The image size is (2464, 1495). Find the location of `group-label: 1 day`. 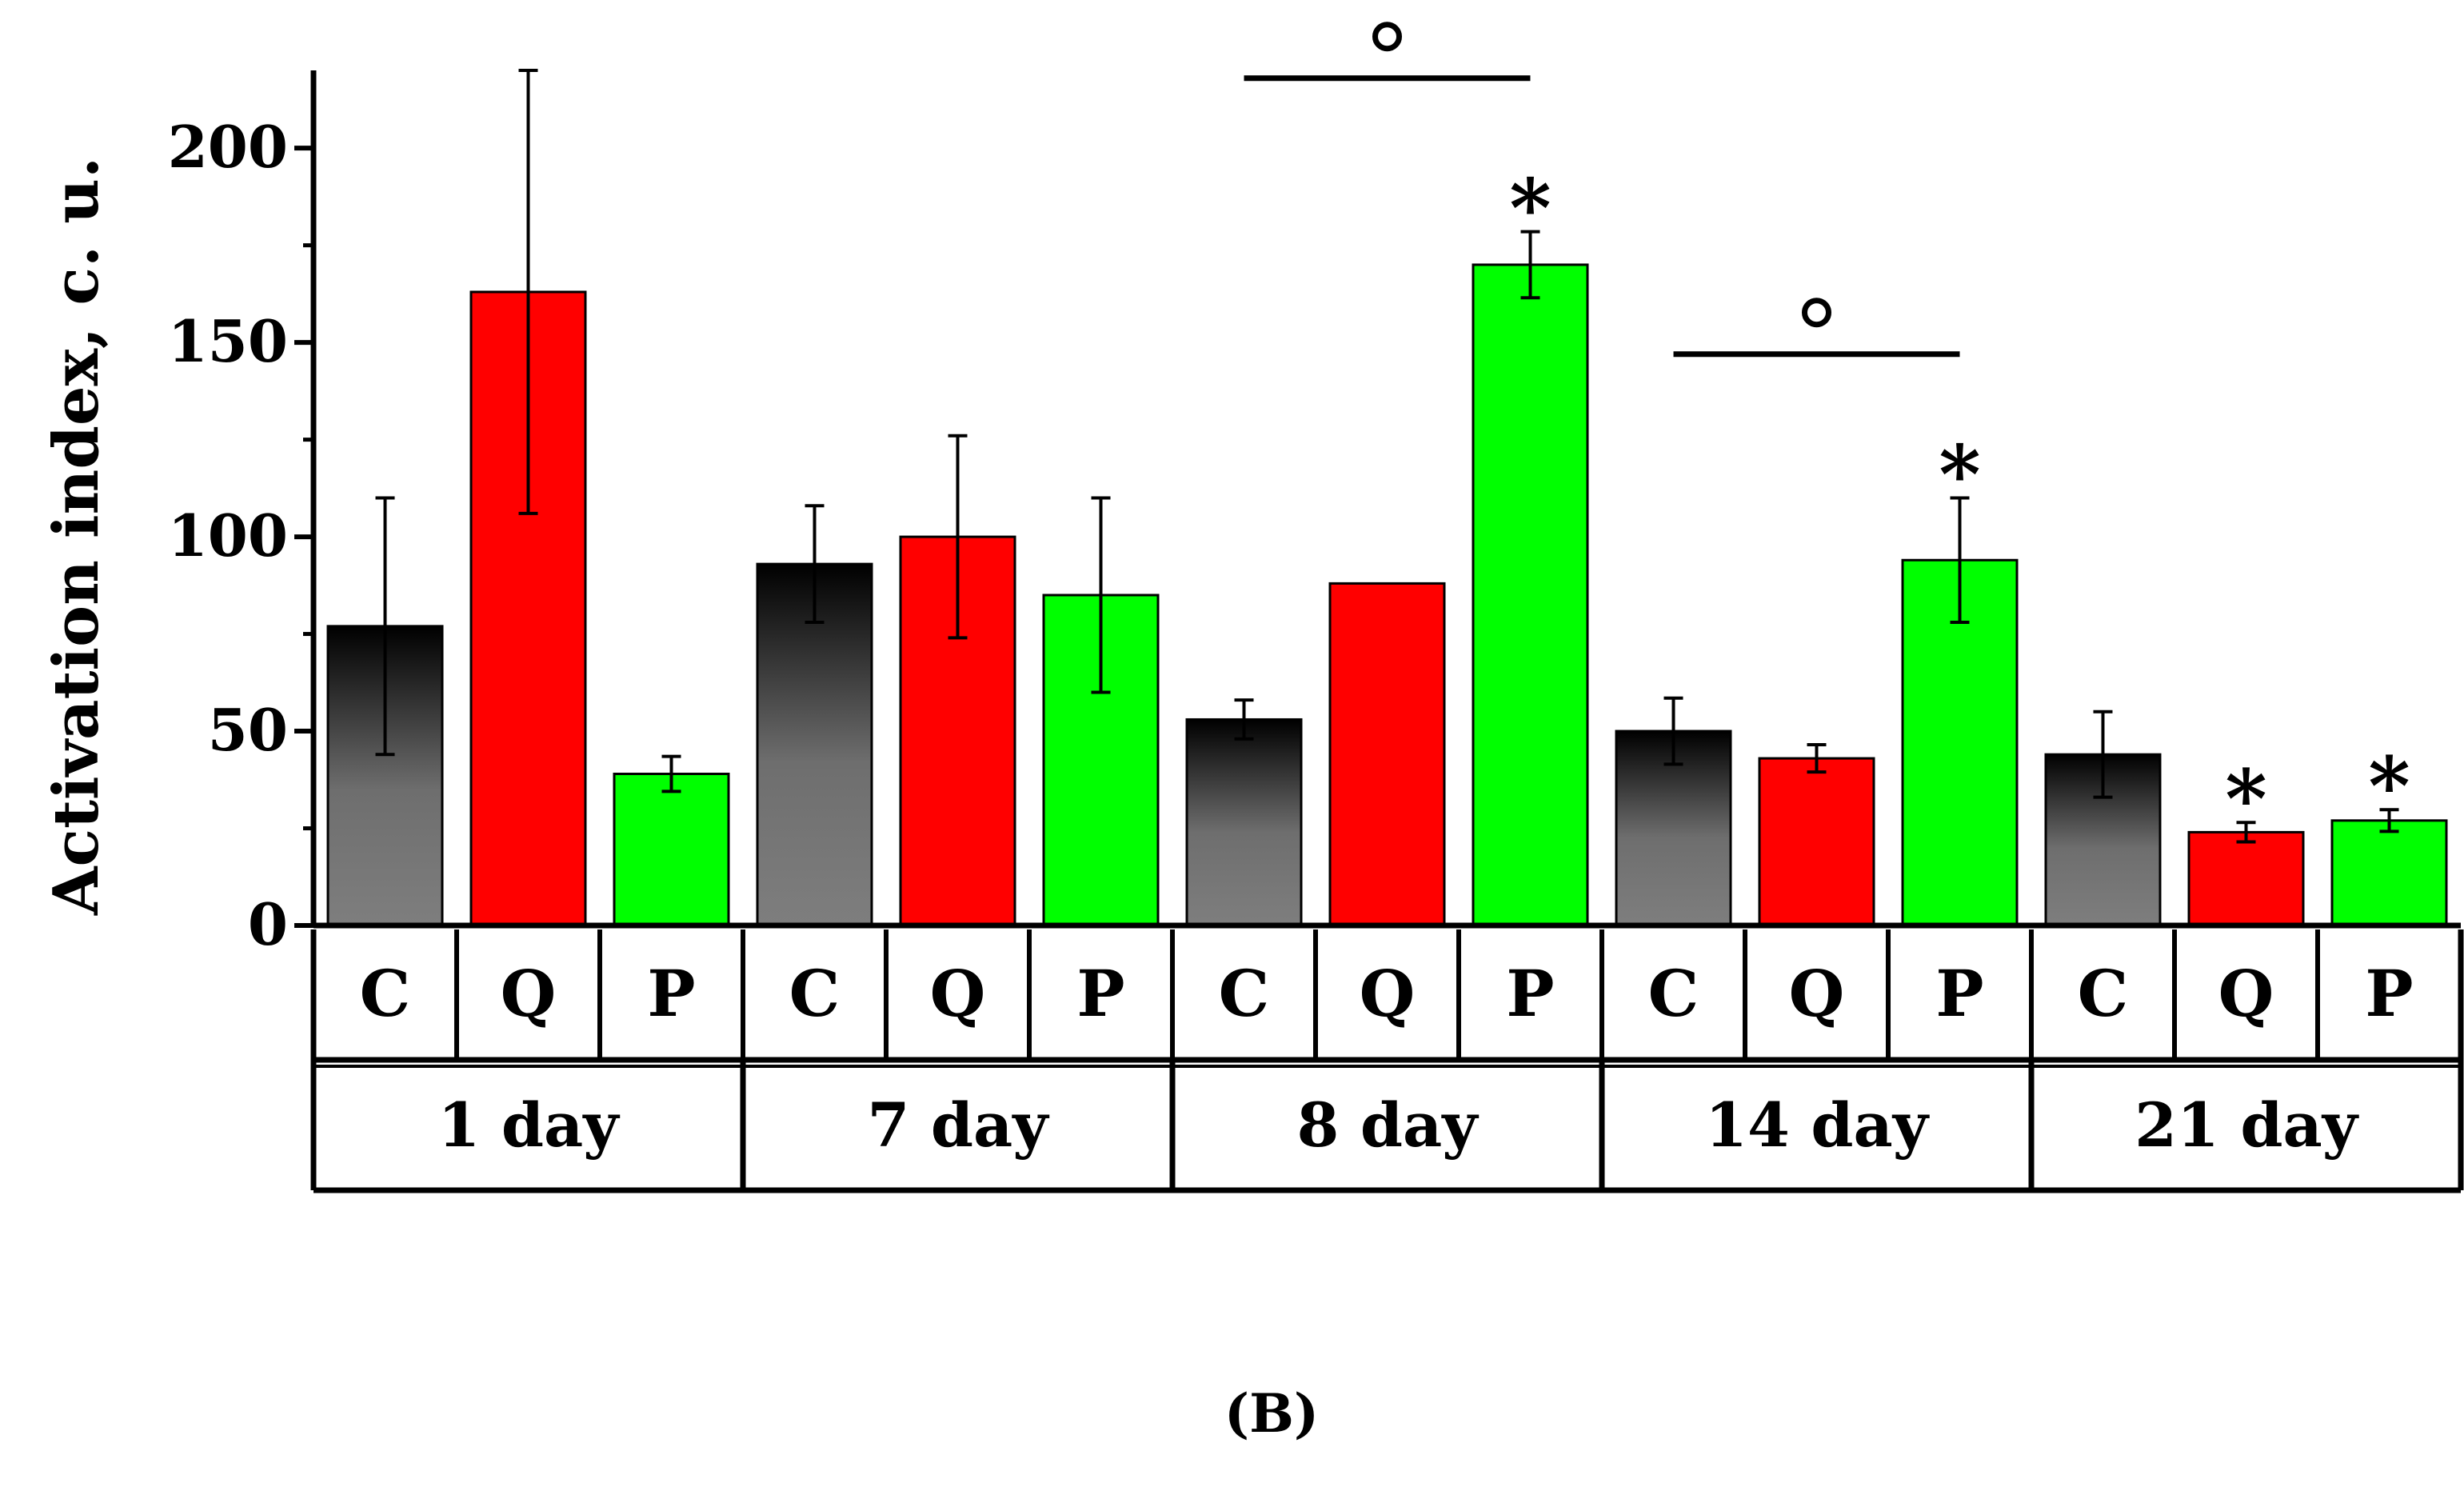

group-label: 1 day is located at coordinates (529, 1125).